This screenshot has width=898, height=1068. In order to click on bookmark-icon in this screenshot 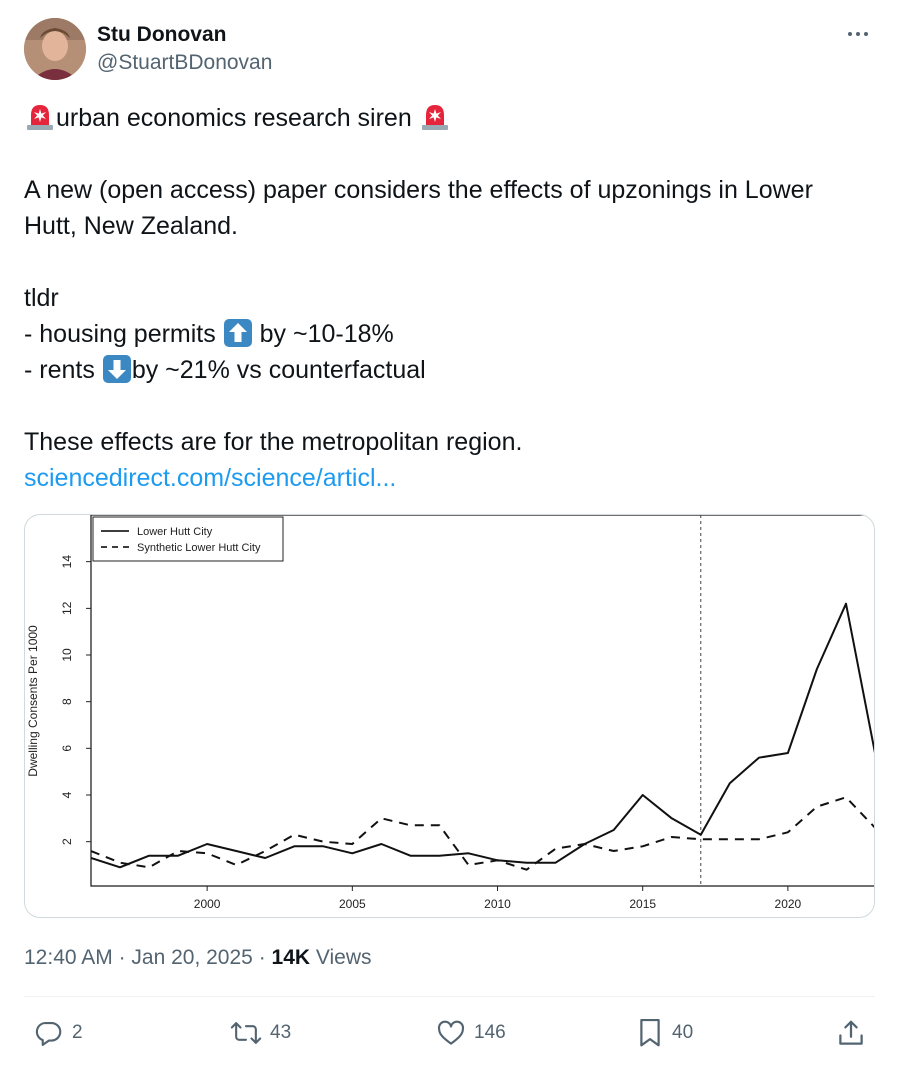, I will do `click(650, 1032)`.